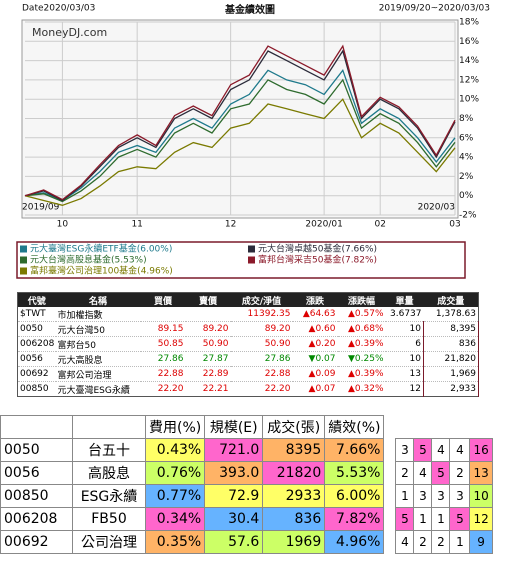 This screenshot has height=567, width=509. I want to click on quote-cell: 富邦公司治理, so click(98, 374).